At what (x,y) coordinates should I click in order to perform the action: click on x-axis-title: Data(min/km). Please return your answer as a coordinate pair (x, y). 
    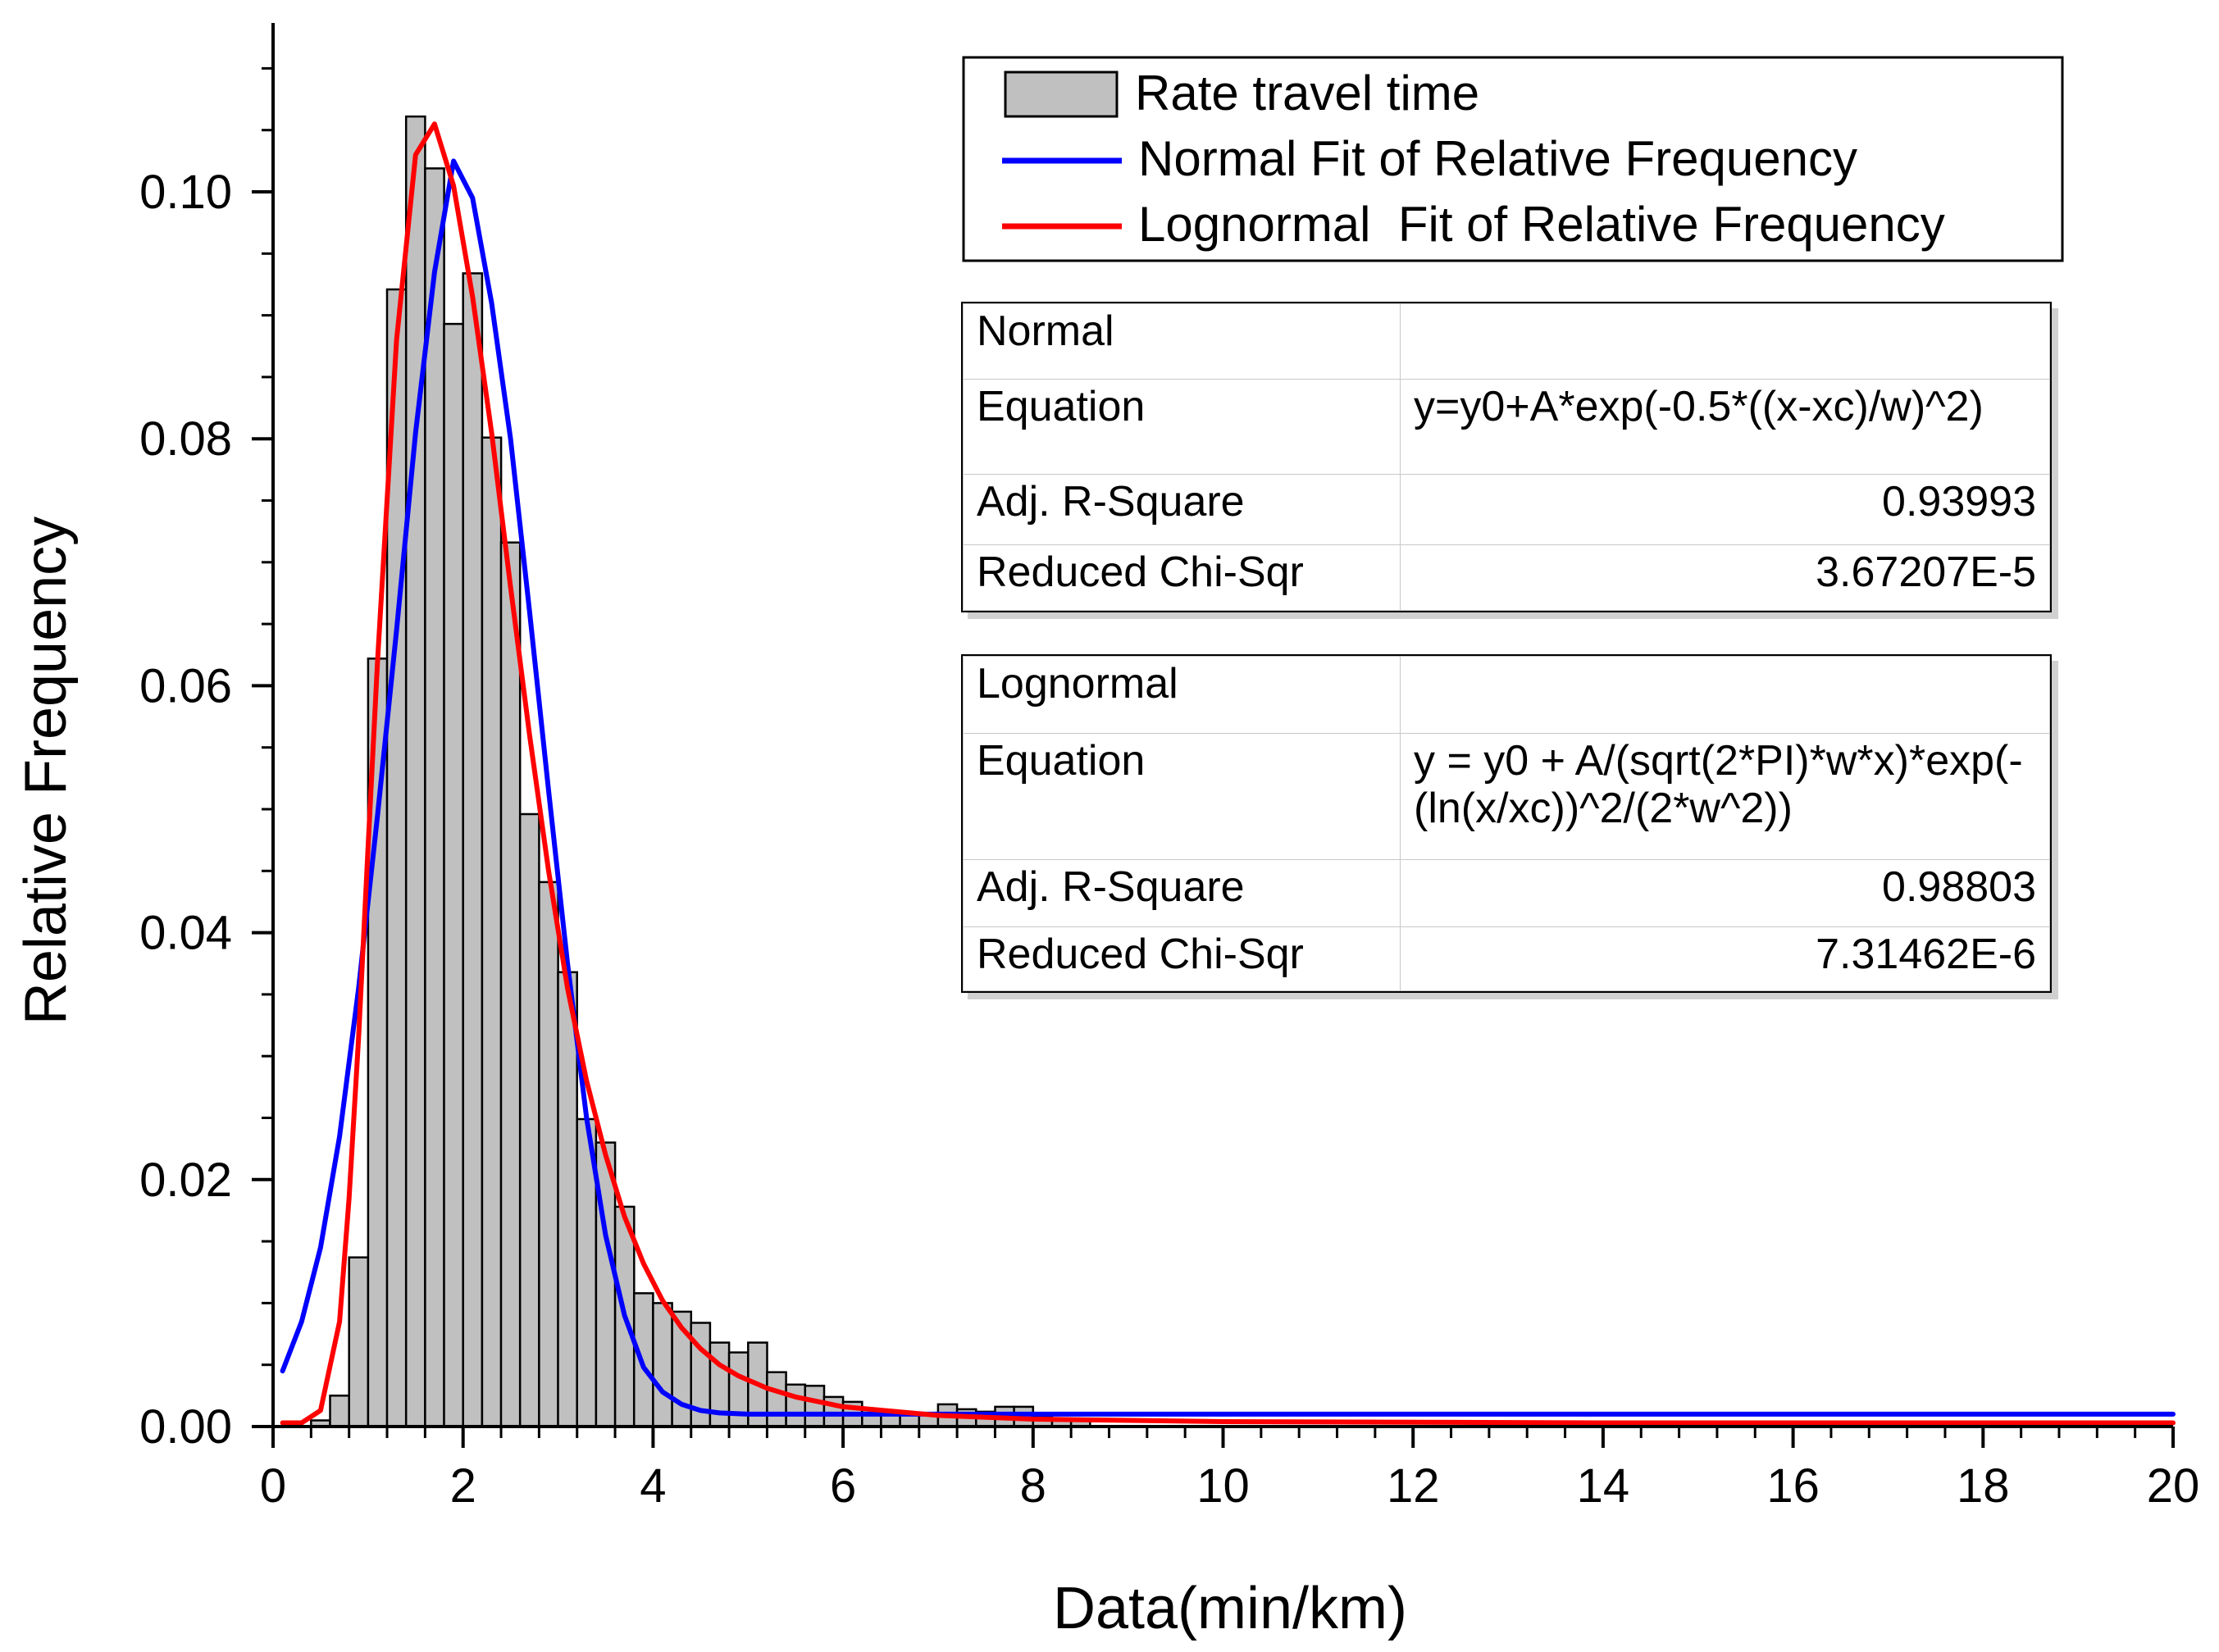
    Looking at the image, I should click on (1230, 1608).